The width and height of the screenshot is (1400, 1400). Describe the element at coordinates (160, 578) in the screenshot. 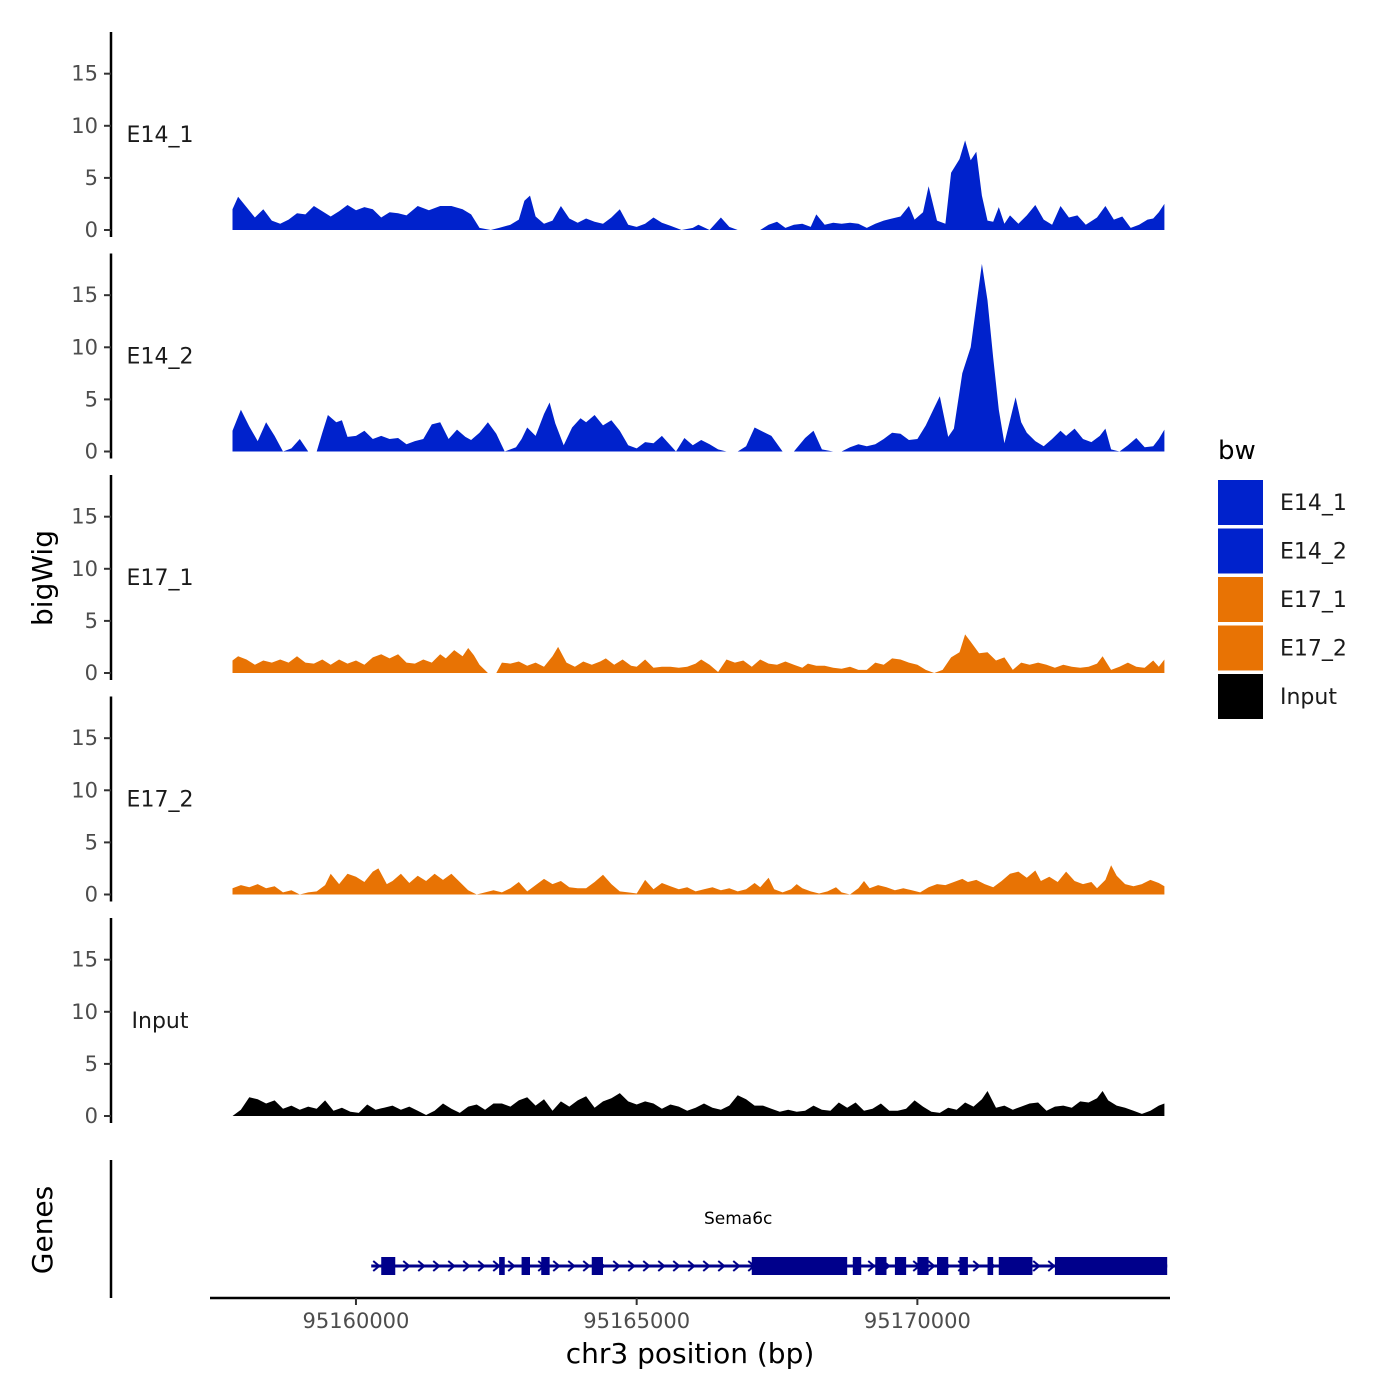

I see `track-label: E17_1` at that location.